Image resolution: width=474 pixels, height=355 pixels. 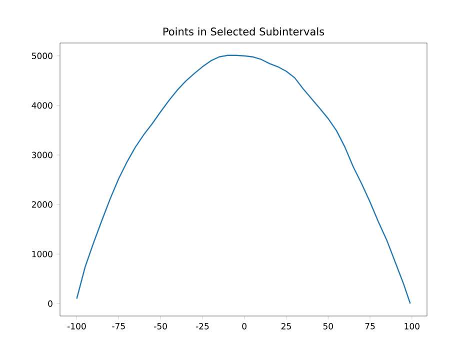 I want to click on x-tick-label: -25, so click(x=202, y=326).